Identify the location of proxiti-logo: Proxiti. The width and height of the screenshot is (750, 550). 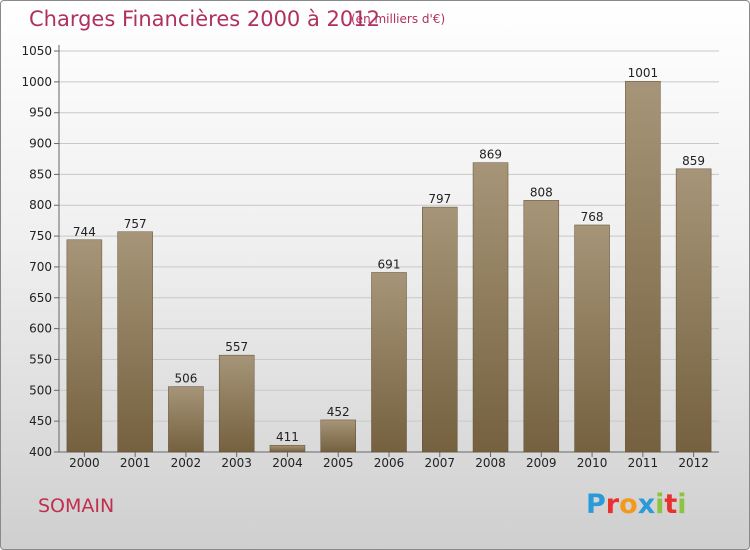
(636, 504).